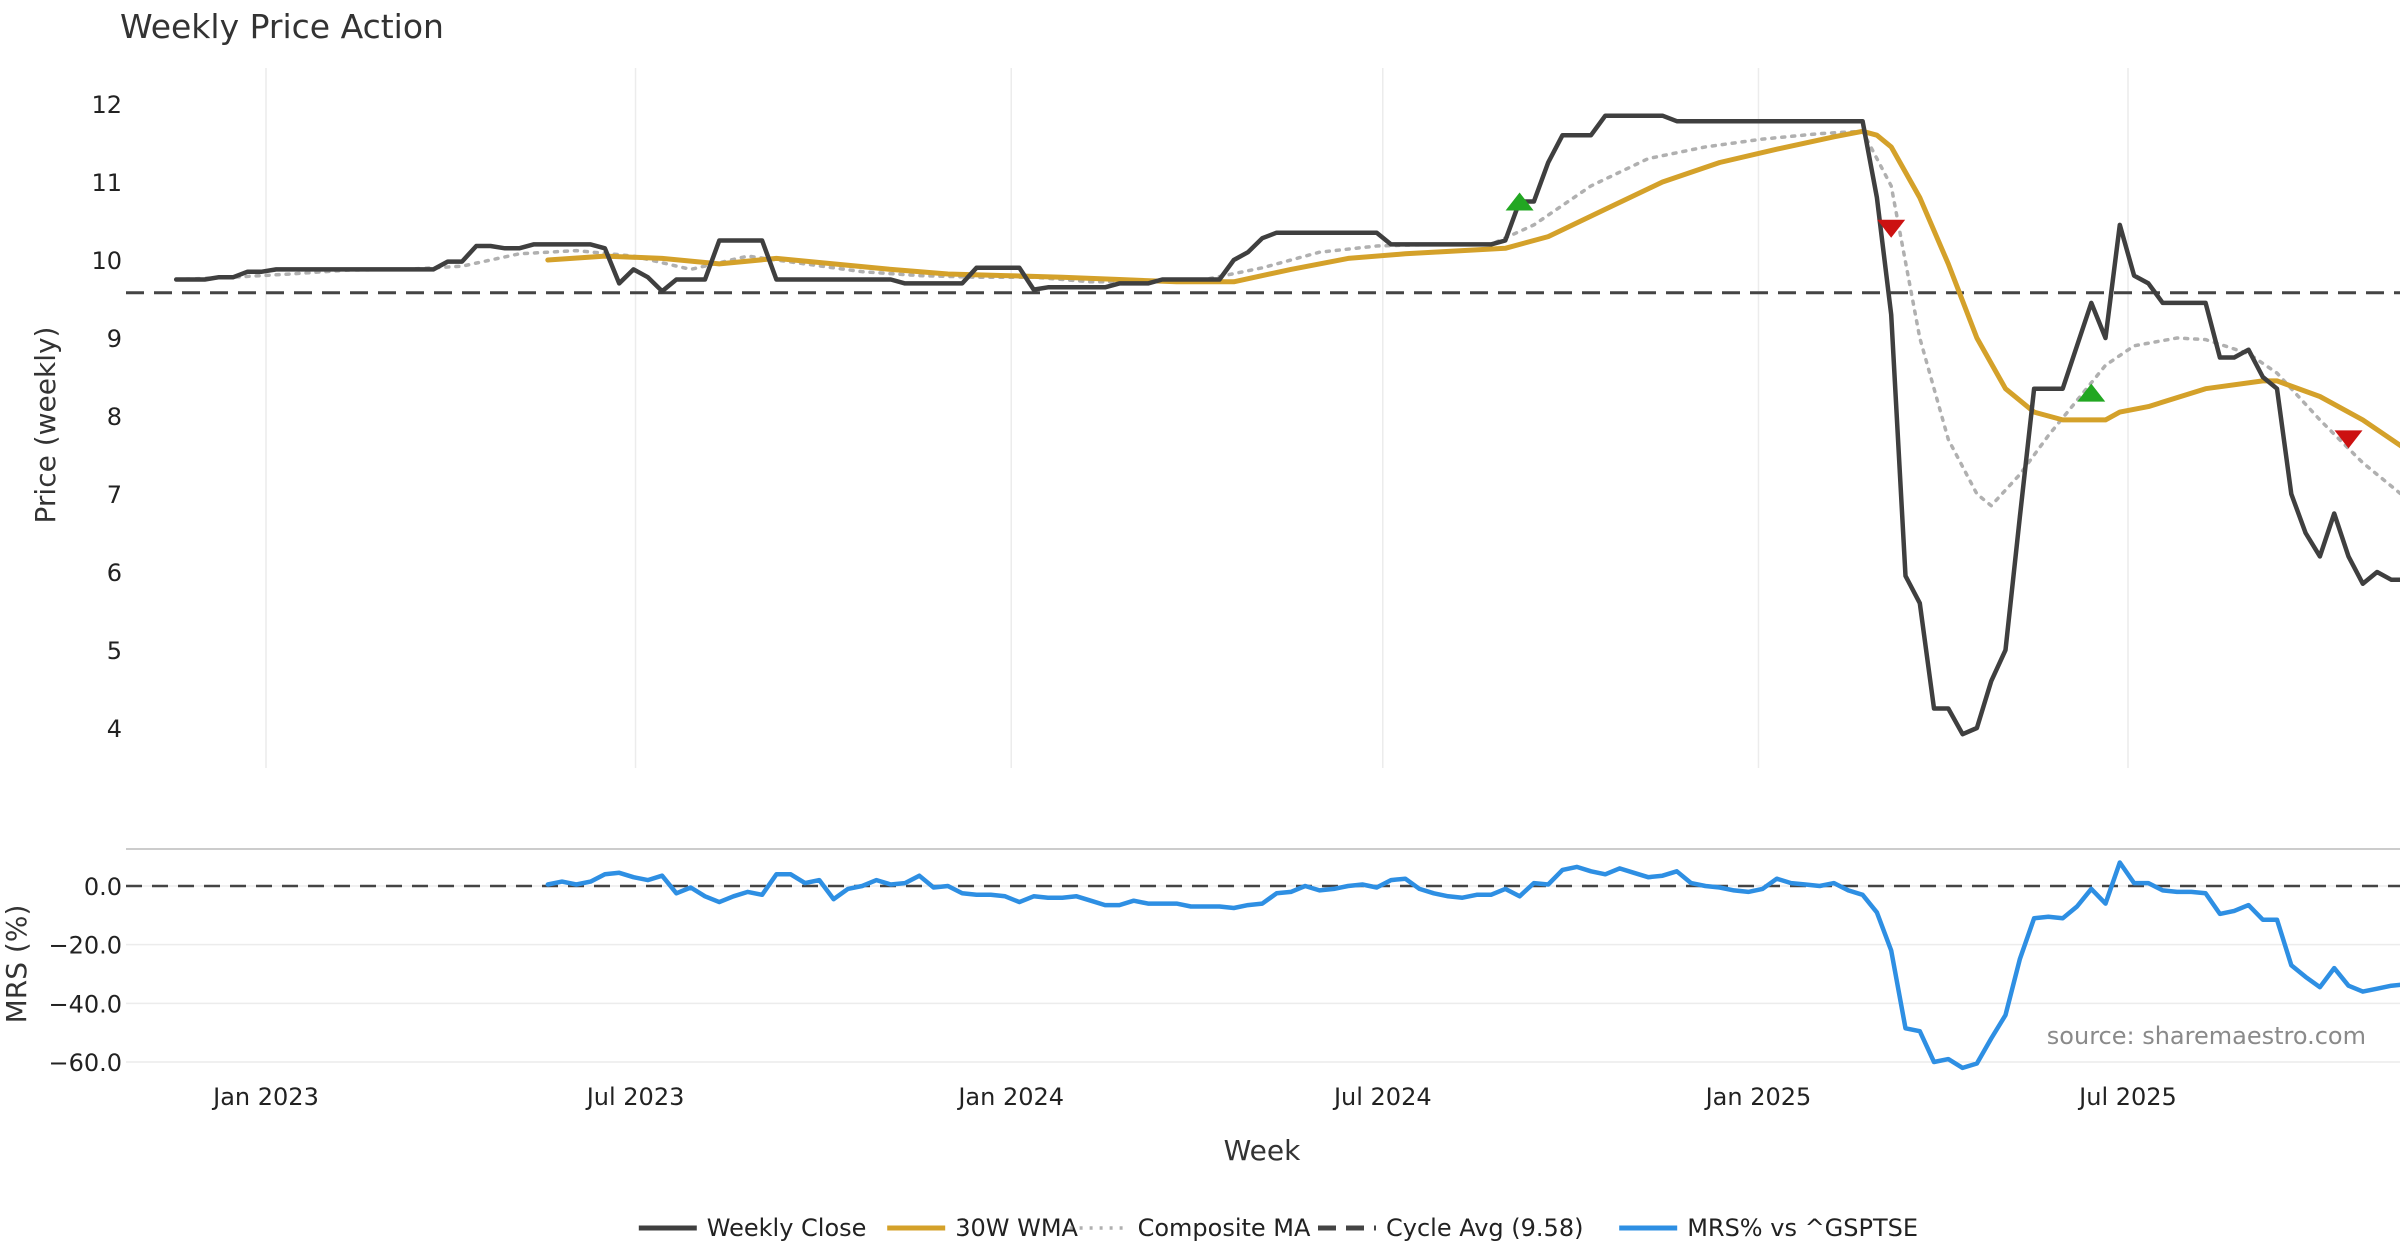 This screenshot has height=1260, width=2400. Describe the element at coordinates (45, 425) in the screenshot. I see `price-y-axis-label: Price (weekly)` at that location.